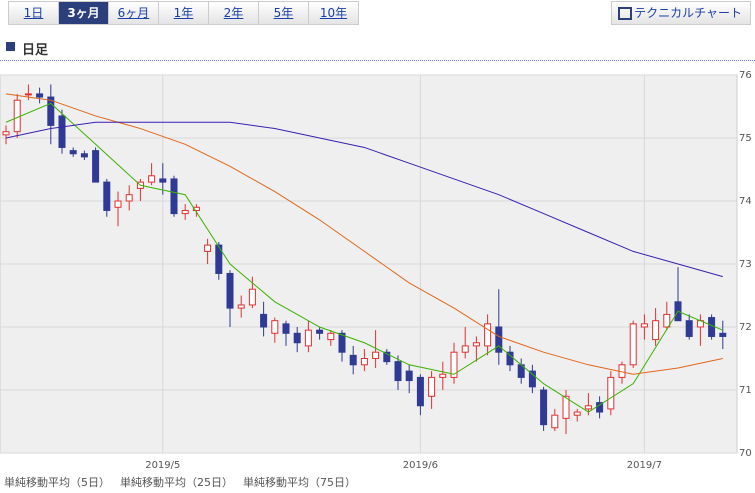  I want to click on y-tick-label: 71, so click(745, 390).